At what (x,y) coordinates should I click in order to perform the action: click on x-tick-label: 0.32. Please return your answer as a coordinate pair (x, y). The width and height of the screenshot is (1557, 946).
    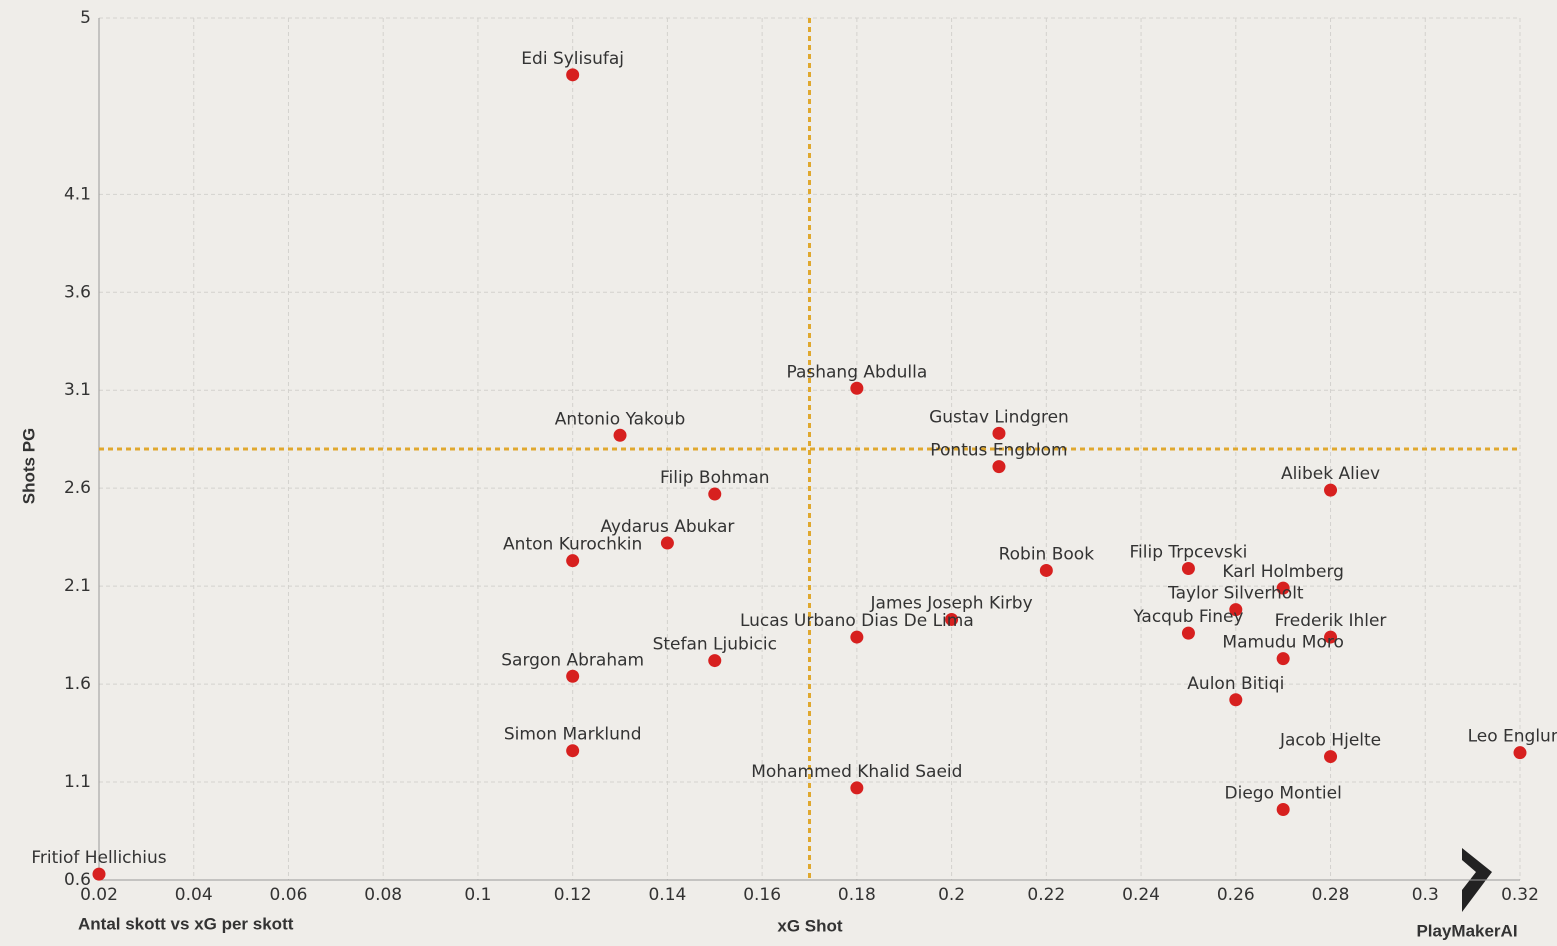
    Looking at the image, I should click on (1520, 895).